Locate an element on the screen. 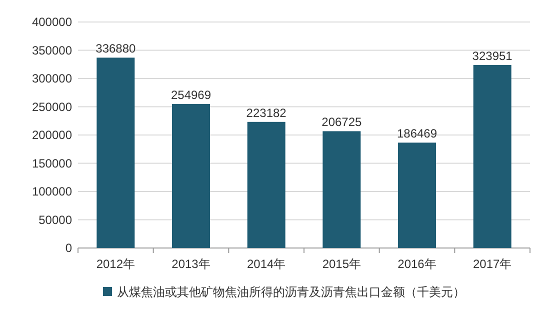 The width and height of the screenshot is (537, 330). data-label: 336880 is located at coordinates (116, 49).